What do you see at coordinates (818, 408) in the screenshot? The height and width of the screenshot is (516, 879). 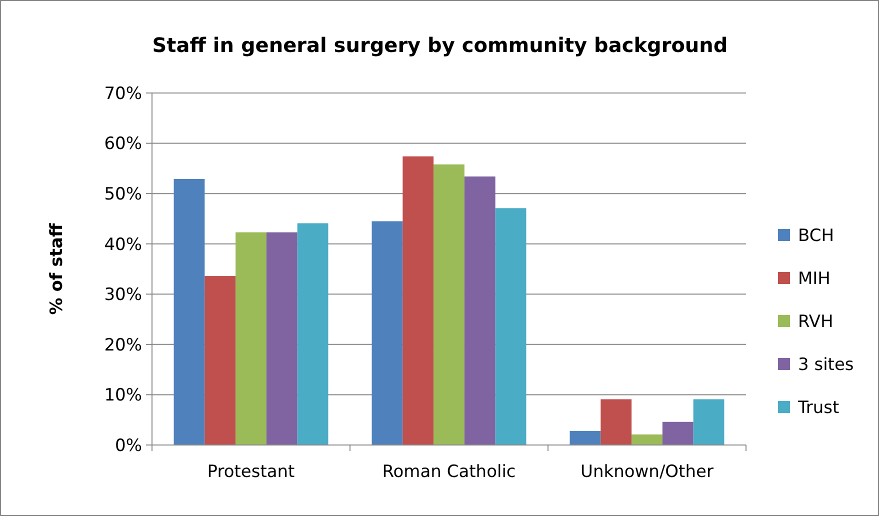 I see `legend-label: Trust` at bounding box center [818, 408].